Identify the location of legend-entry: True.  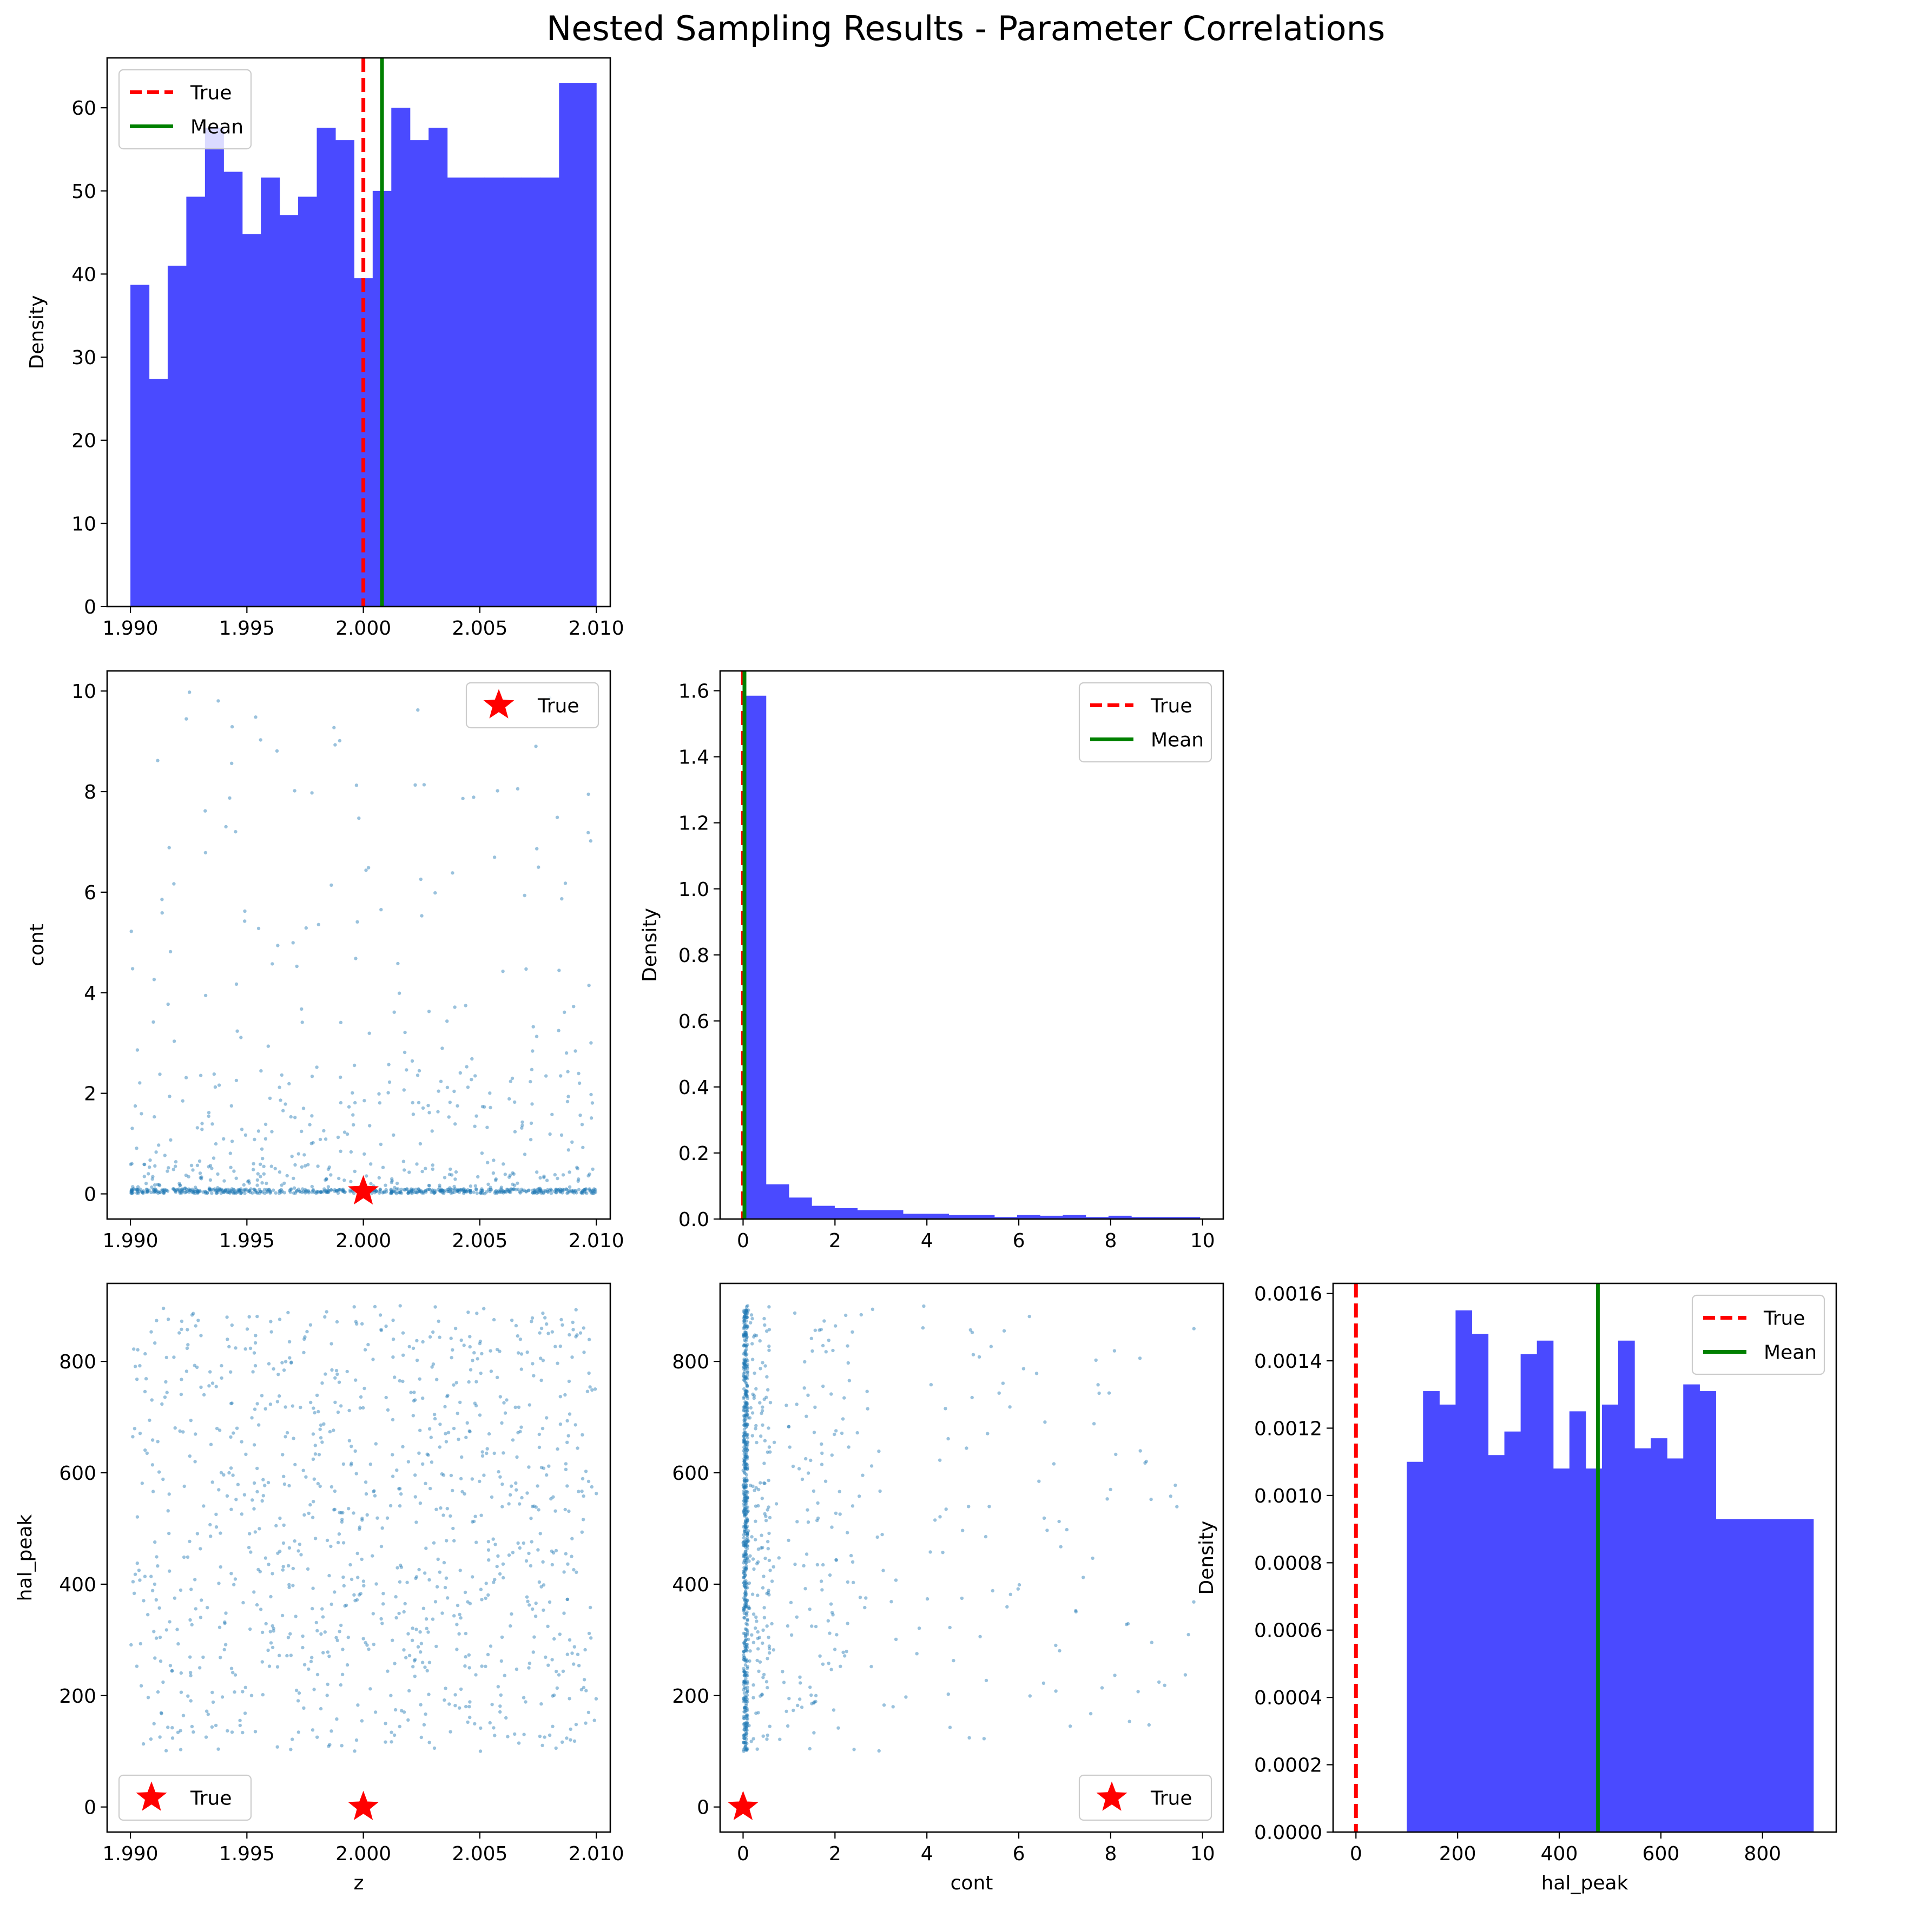
(1144, 1796).